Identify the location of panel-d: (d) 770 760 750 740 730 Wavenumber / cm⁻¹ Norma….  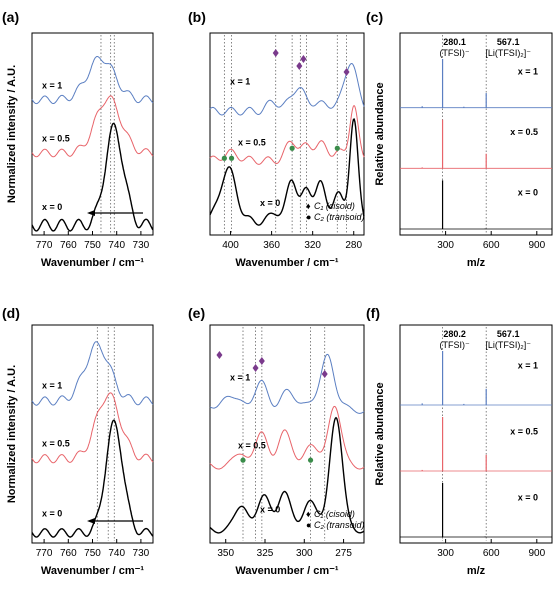
(78, 441).